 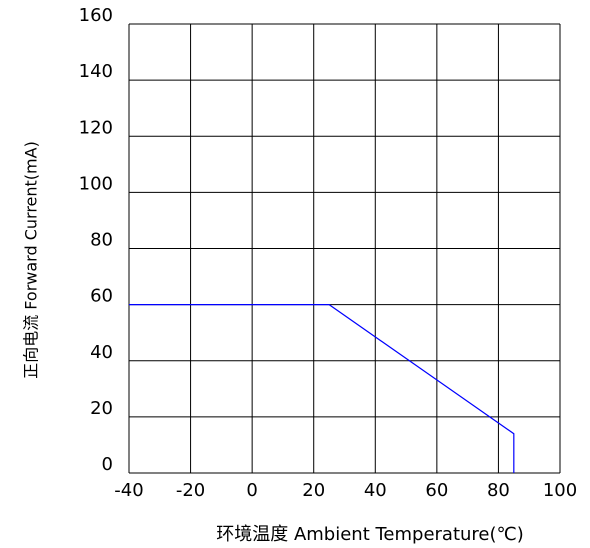 What do you see at coordinates (251, 490) in the screenshot?
I see `x-tick-label: 0` at bounding box center [251, 490].